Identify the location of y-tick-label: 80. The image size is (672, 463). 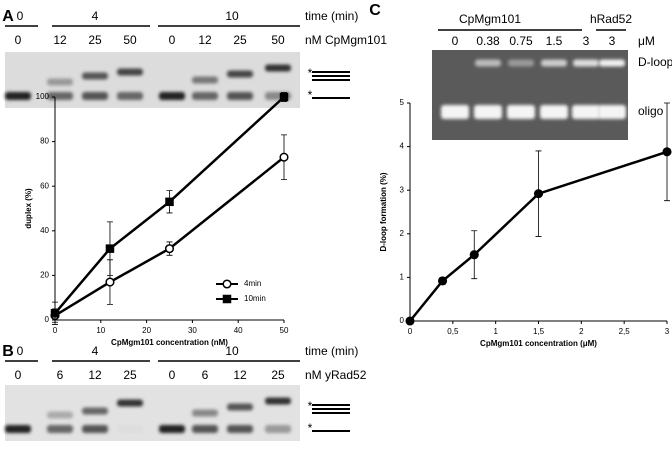
(44, 141).